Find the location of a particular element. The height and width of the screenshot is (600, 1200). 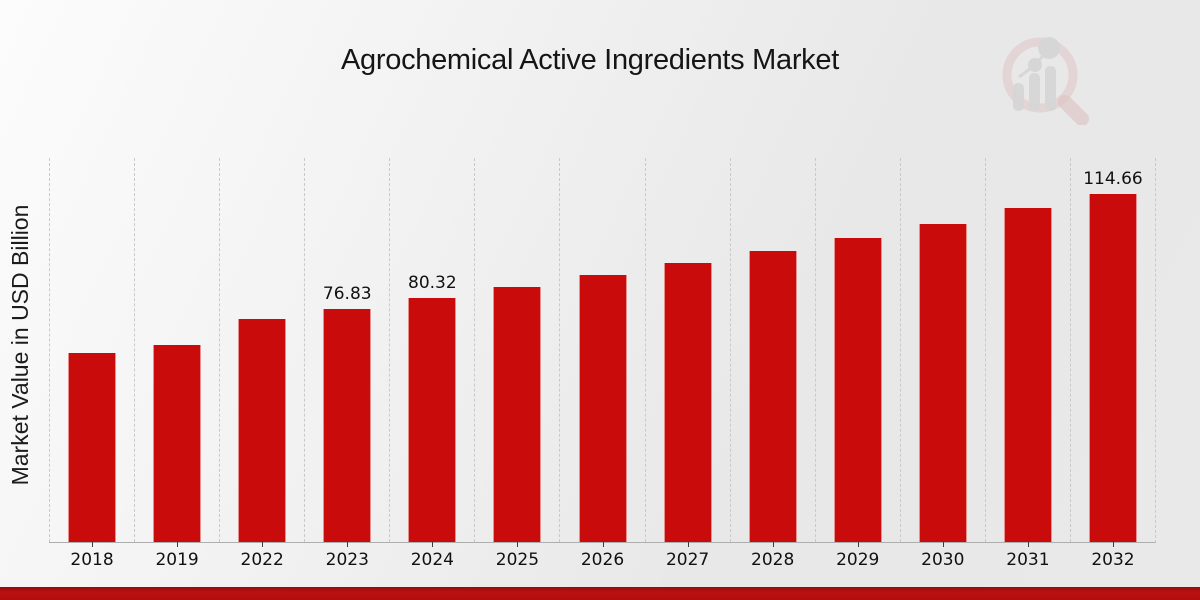

x-tick-2027 is located at coordinates (688, 544).